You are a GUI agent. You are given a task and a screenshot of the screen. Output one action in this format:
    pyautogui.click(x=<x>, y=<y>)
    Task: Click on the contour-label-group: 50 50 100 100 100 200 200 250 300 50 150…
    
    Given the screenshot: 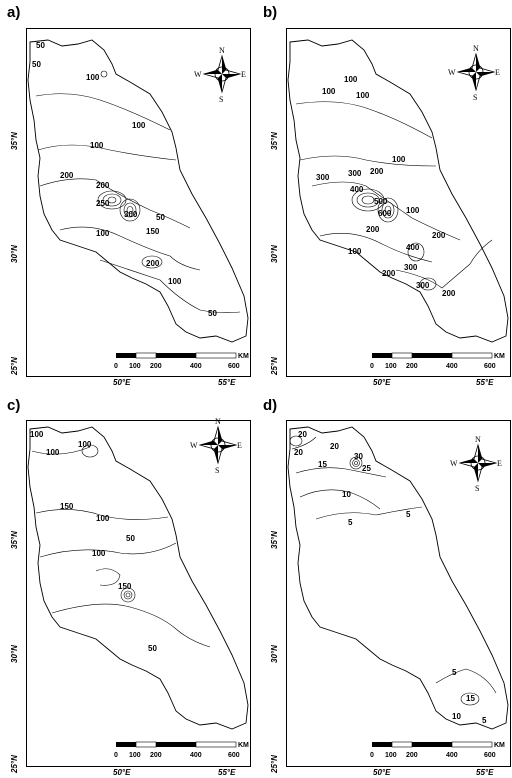 What is the action you would take?
    pyautogui.click(x=124, y=179)
    